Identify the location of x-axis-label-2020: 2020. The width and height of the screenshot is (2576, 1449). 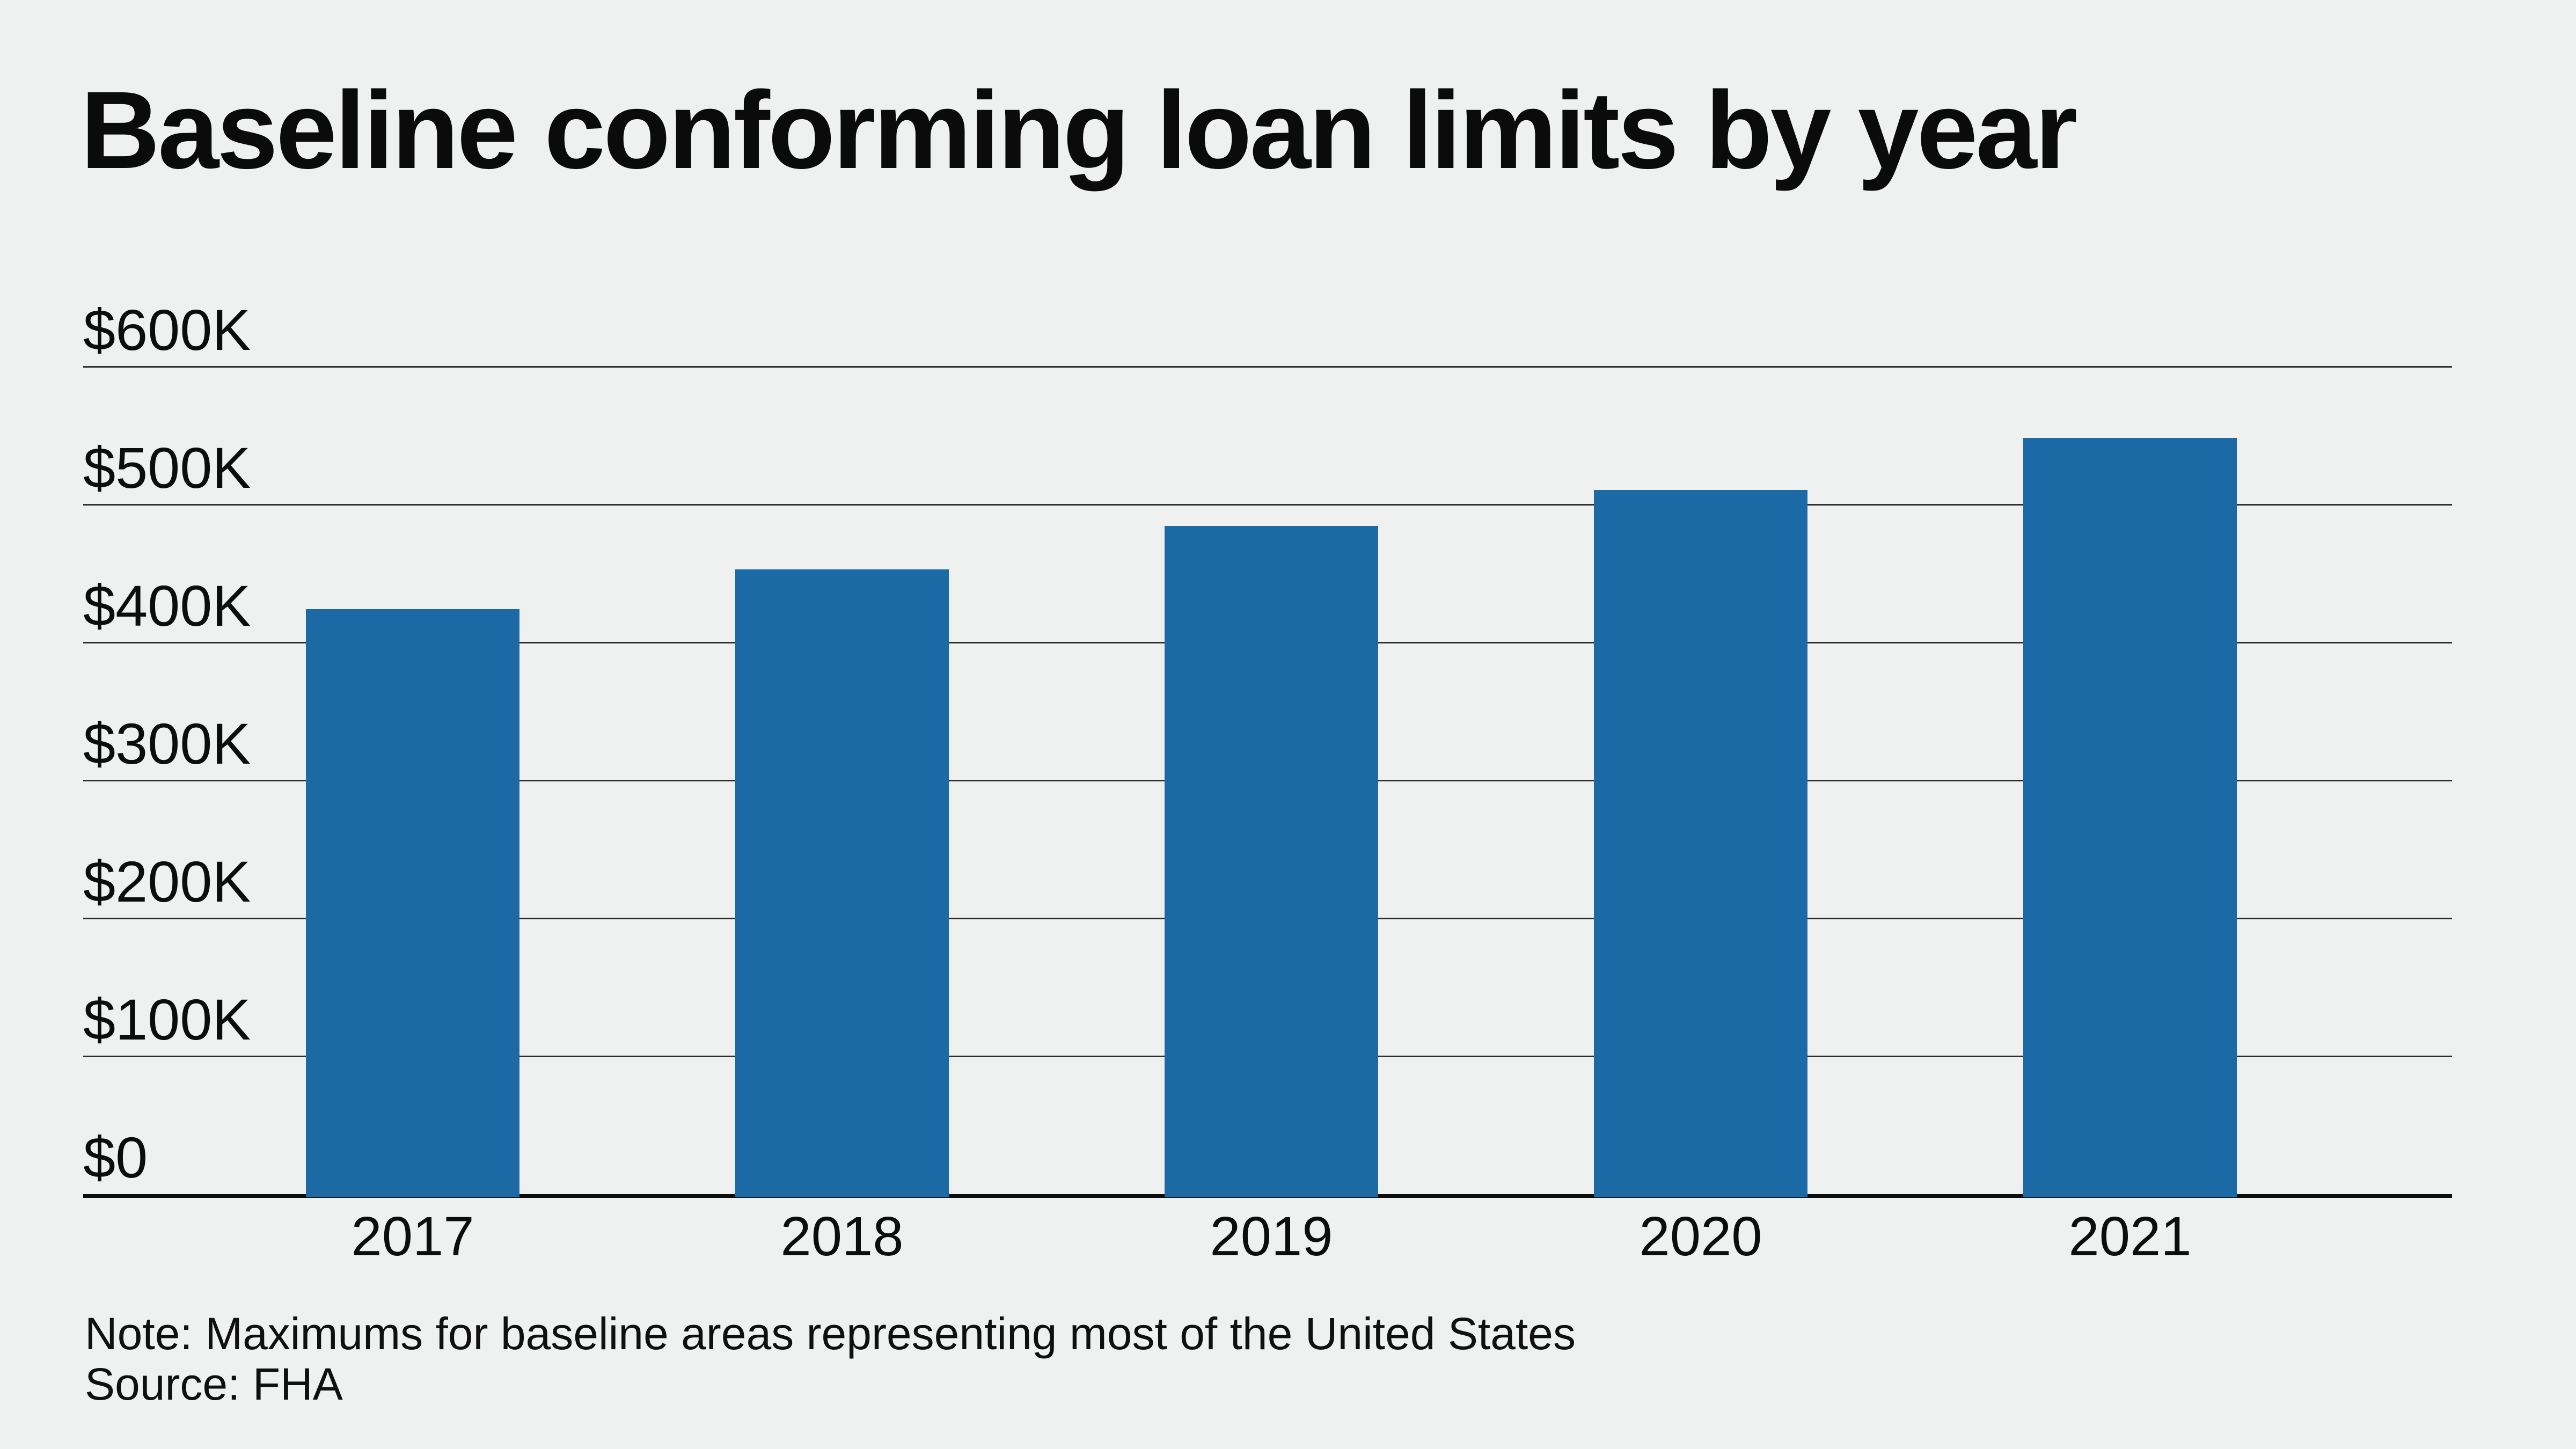
(1700, 1236).